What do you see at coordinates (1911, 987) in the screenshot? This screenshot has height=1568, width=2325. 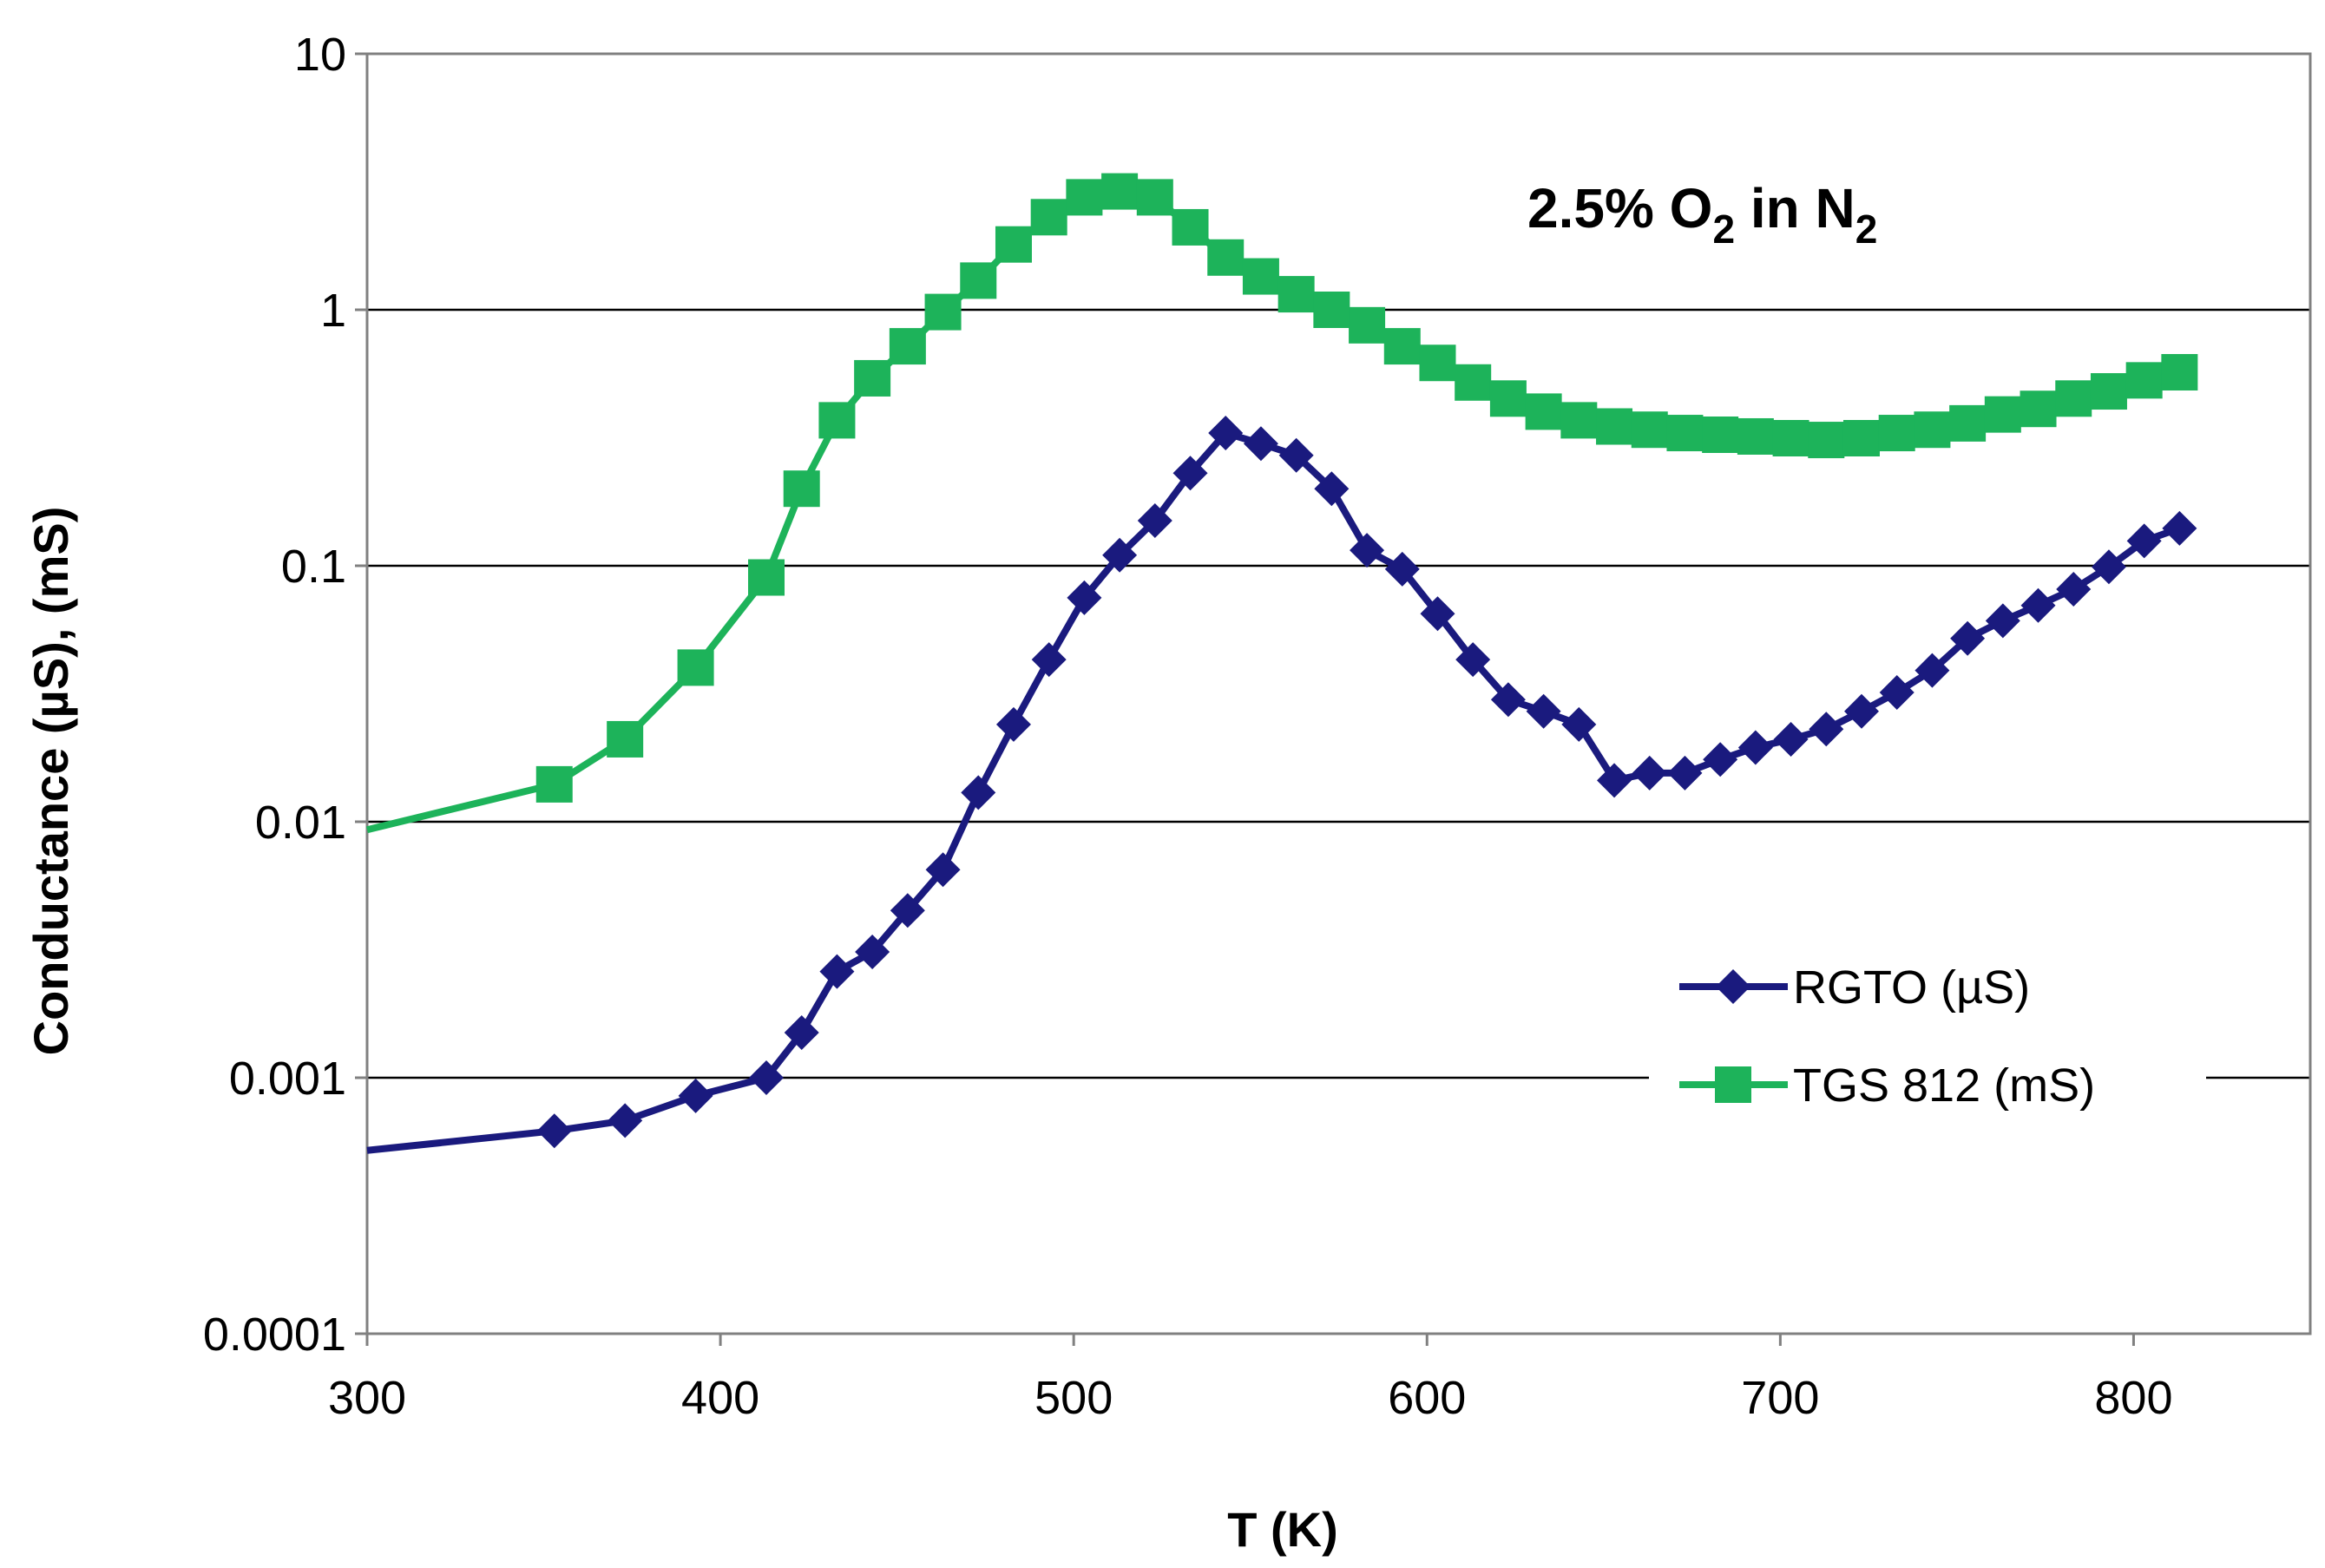 I see `legend-label: RGTO (µS)` at bounding box center [1911, 987].